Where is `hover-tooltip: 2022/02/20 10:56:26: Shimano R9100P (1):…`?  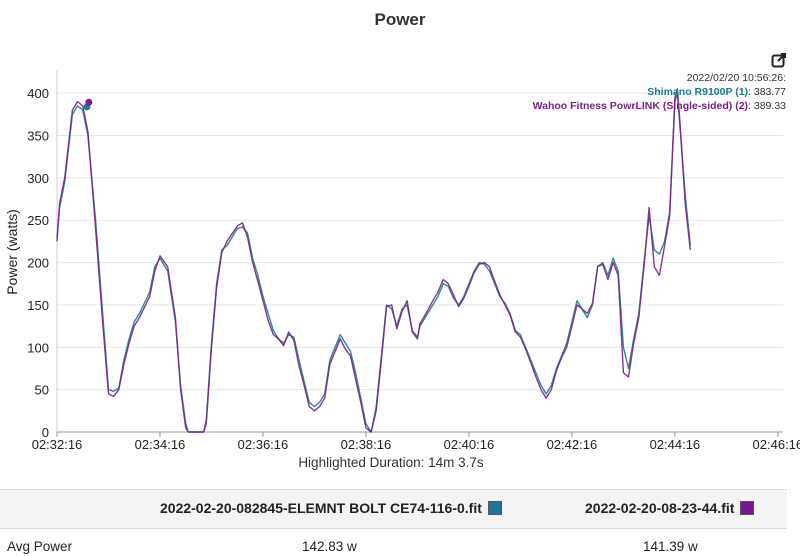
hover-tooltip: 2022/02/20 10:56:26: Shimano R9100P (1):… is located at coordinates (659, 92).